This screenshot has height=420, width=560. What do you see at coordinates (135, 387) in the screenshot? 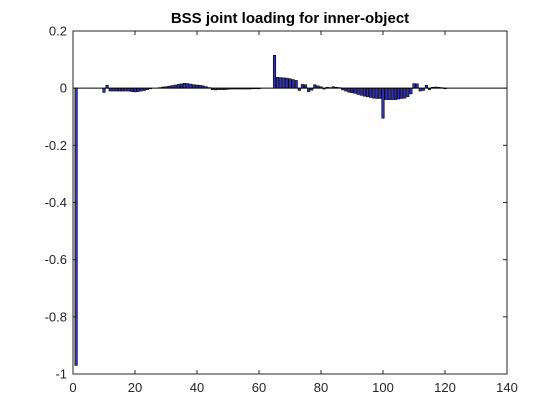
I see `x-tick-label: 20` at bounding box center [135, 387].